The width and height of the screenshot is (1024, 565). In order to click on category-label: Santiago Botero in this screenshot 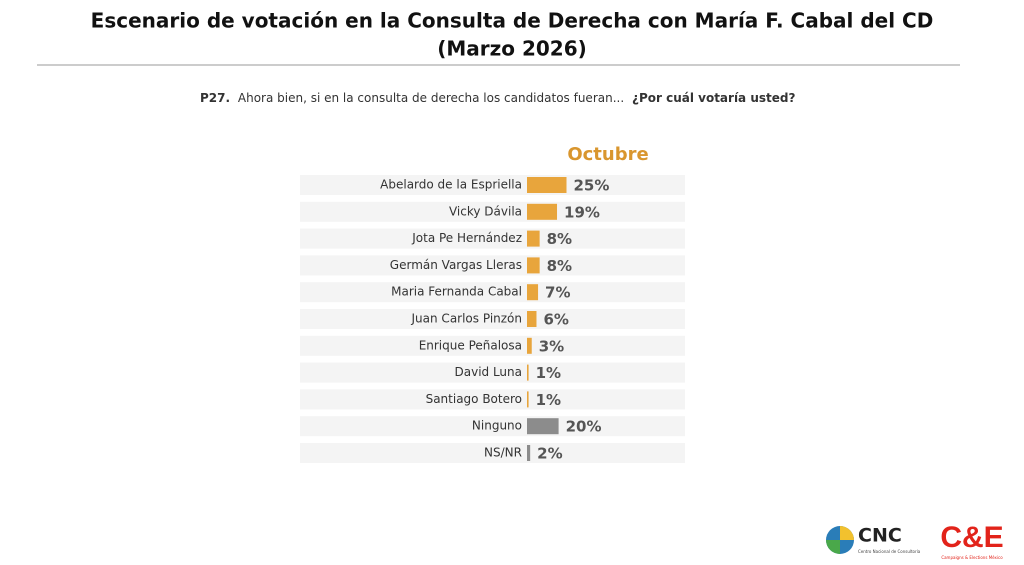, I will do `click(474, 399)`.